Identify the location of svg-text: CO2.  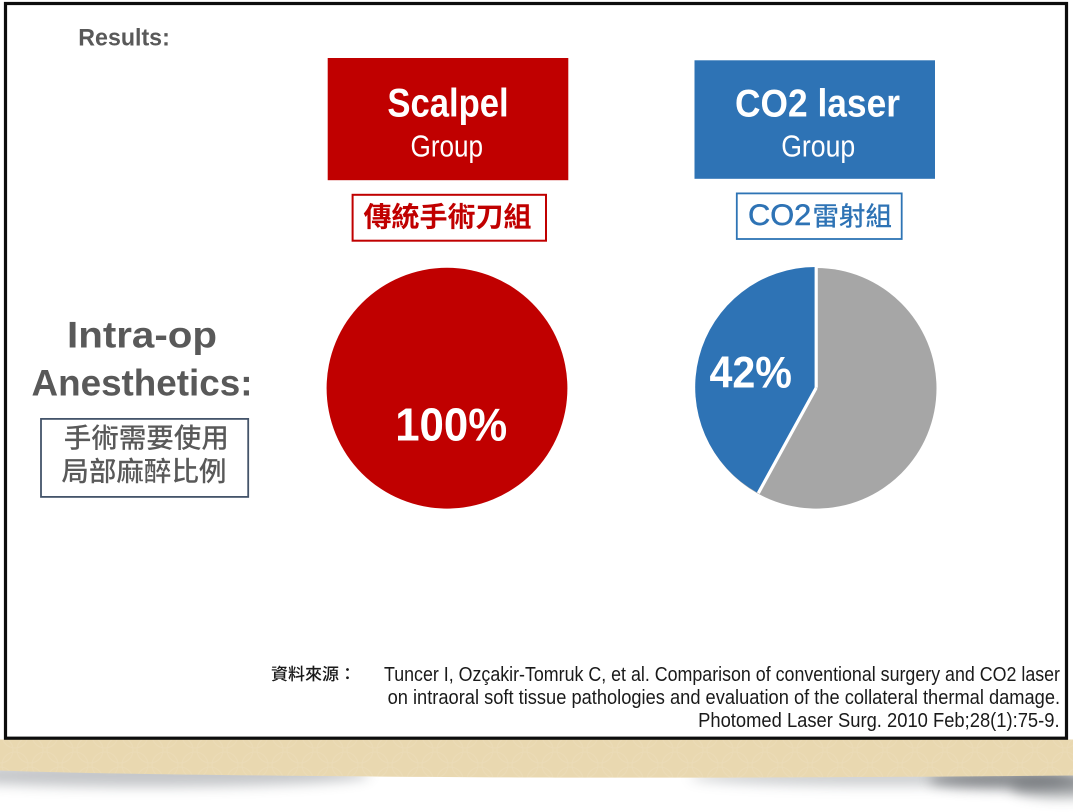
(779, 215).